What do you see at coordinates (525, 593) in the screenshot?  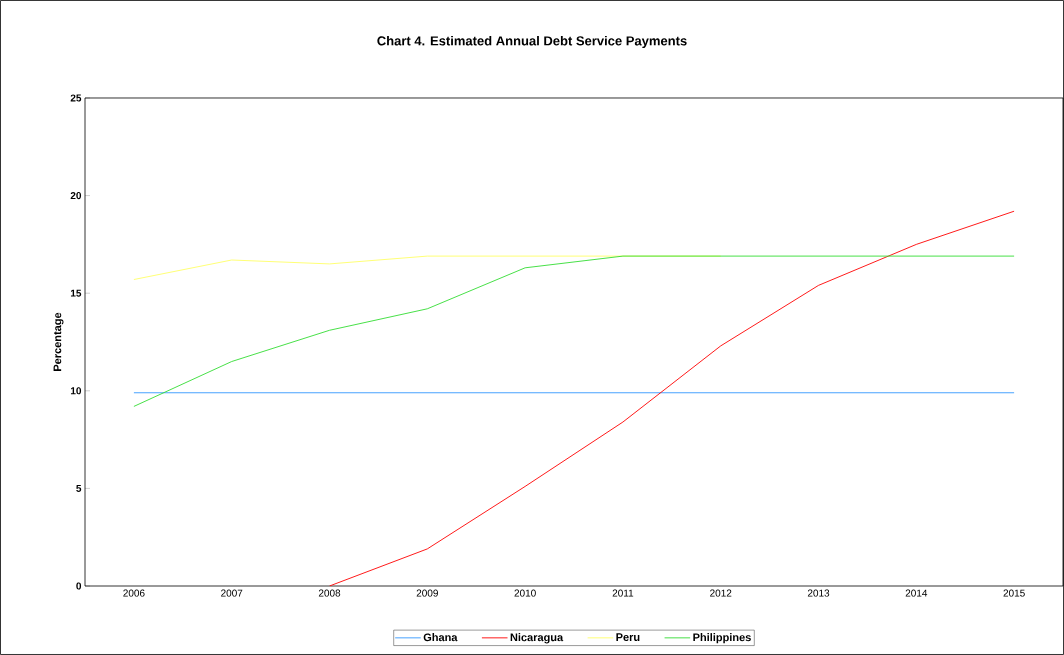 I see `x-tick-label: 2010` at bounding box center [525, 593].